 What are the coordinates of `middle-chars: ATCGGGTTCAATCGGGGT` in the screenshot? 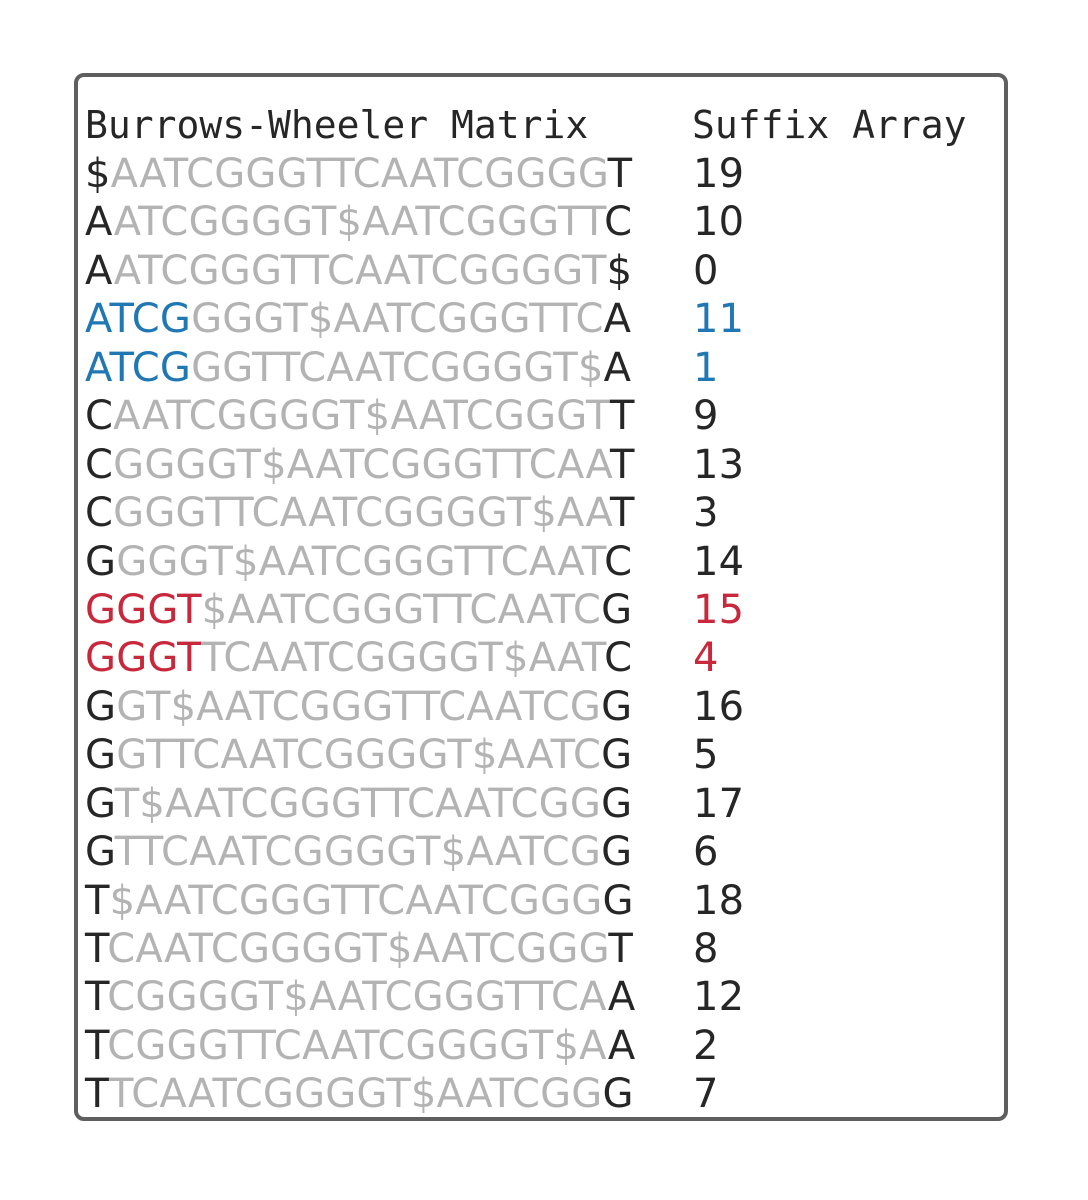 It's located at (360, 270).